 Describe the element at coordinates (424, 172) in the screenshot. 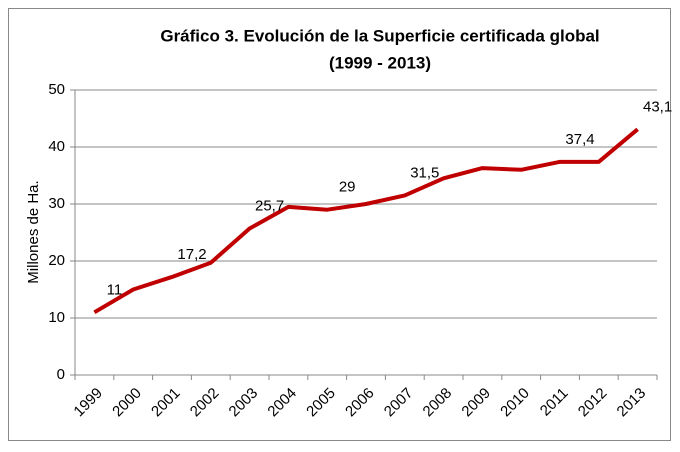

I see `data-label: 31,5` at that location.